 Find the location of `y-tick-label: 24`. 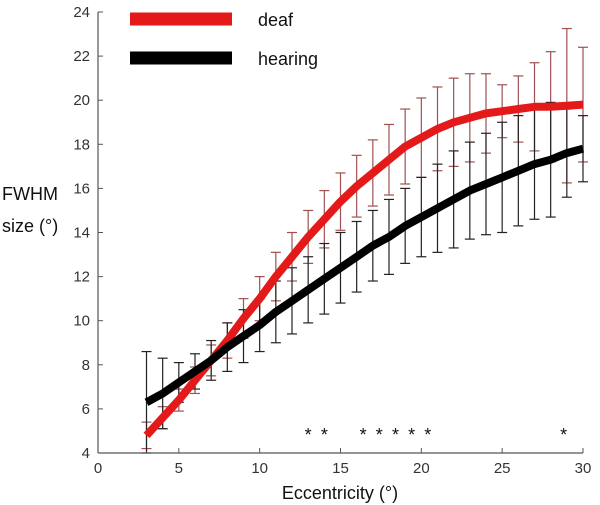

y-tick-label: 24 is located at coordinates (81, 12).